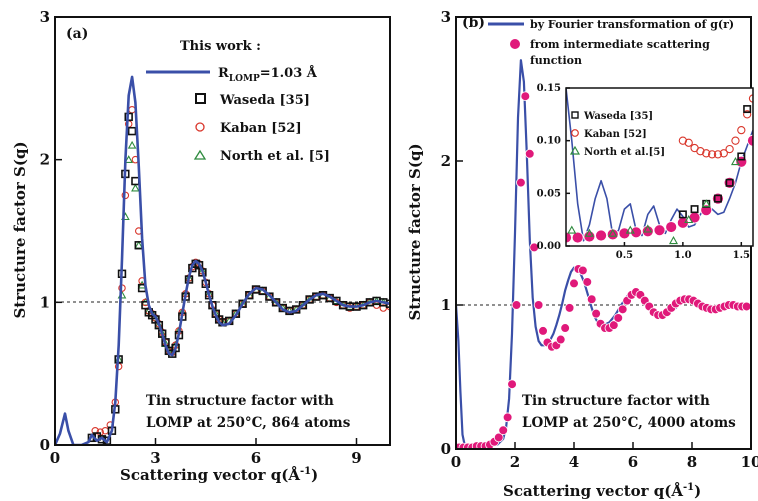 The image size is (758, 501). I want to click on legend-label-fourier: by Fourier transformation of g(r), so click(632, 24).